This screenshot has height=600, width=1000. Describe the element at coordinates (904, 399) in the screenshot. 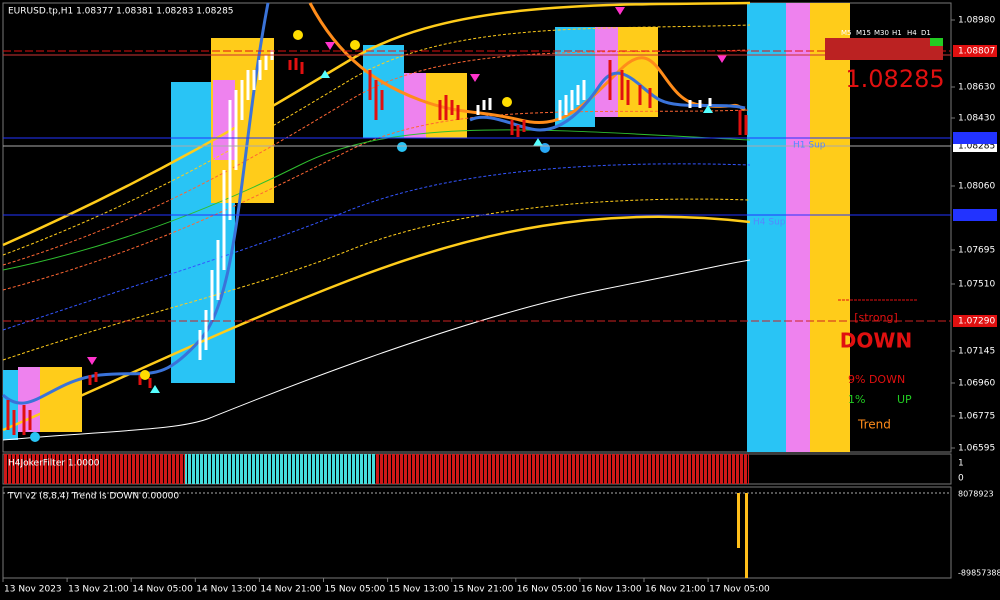

I see `up-word: UP` at that location.